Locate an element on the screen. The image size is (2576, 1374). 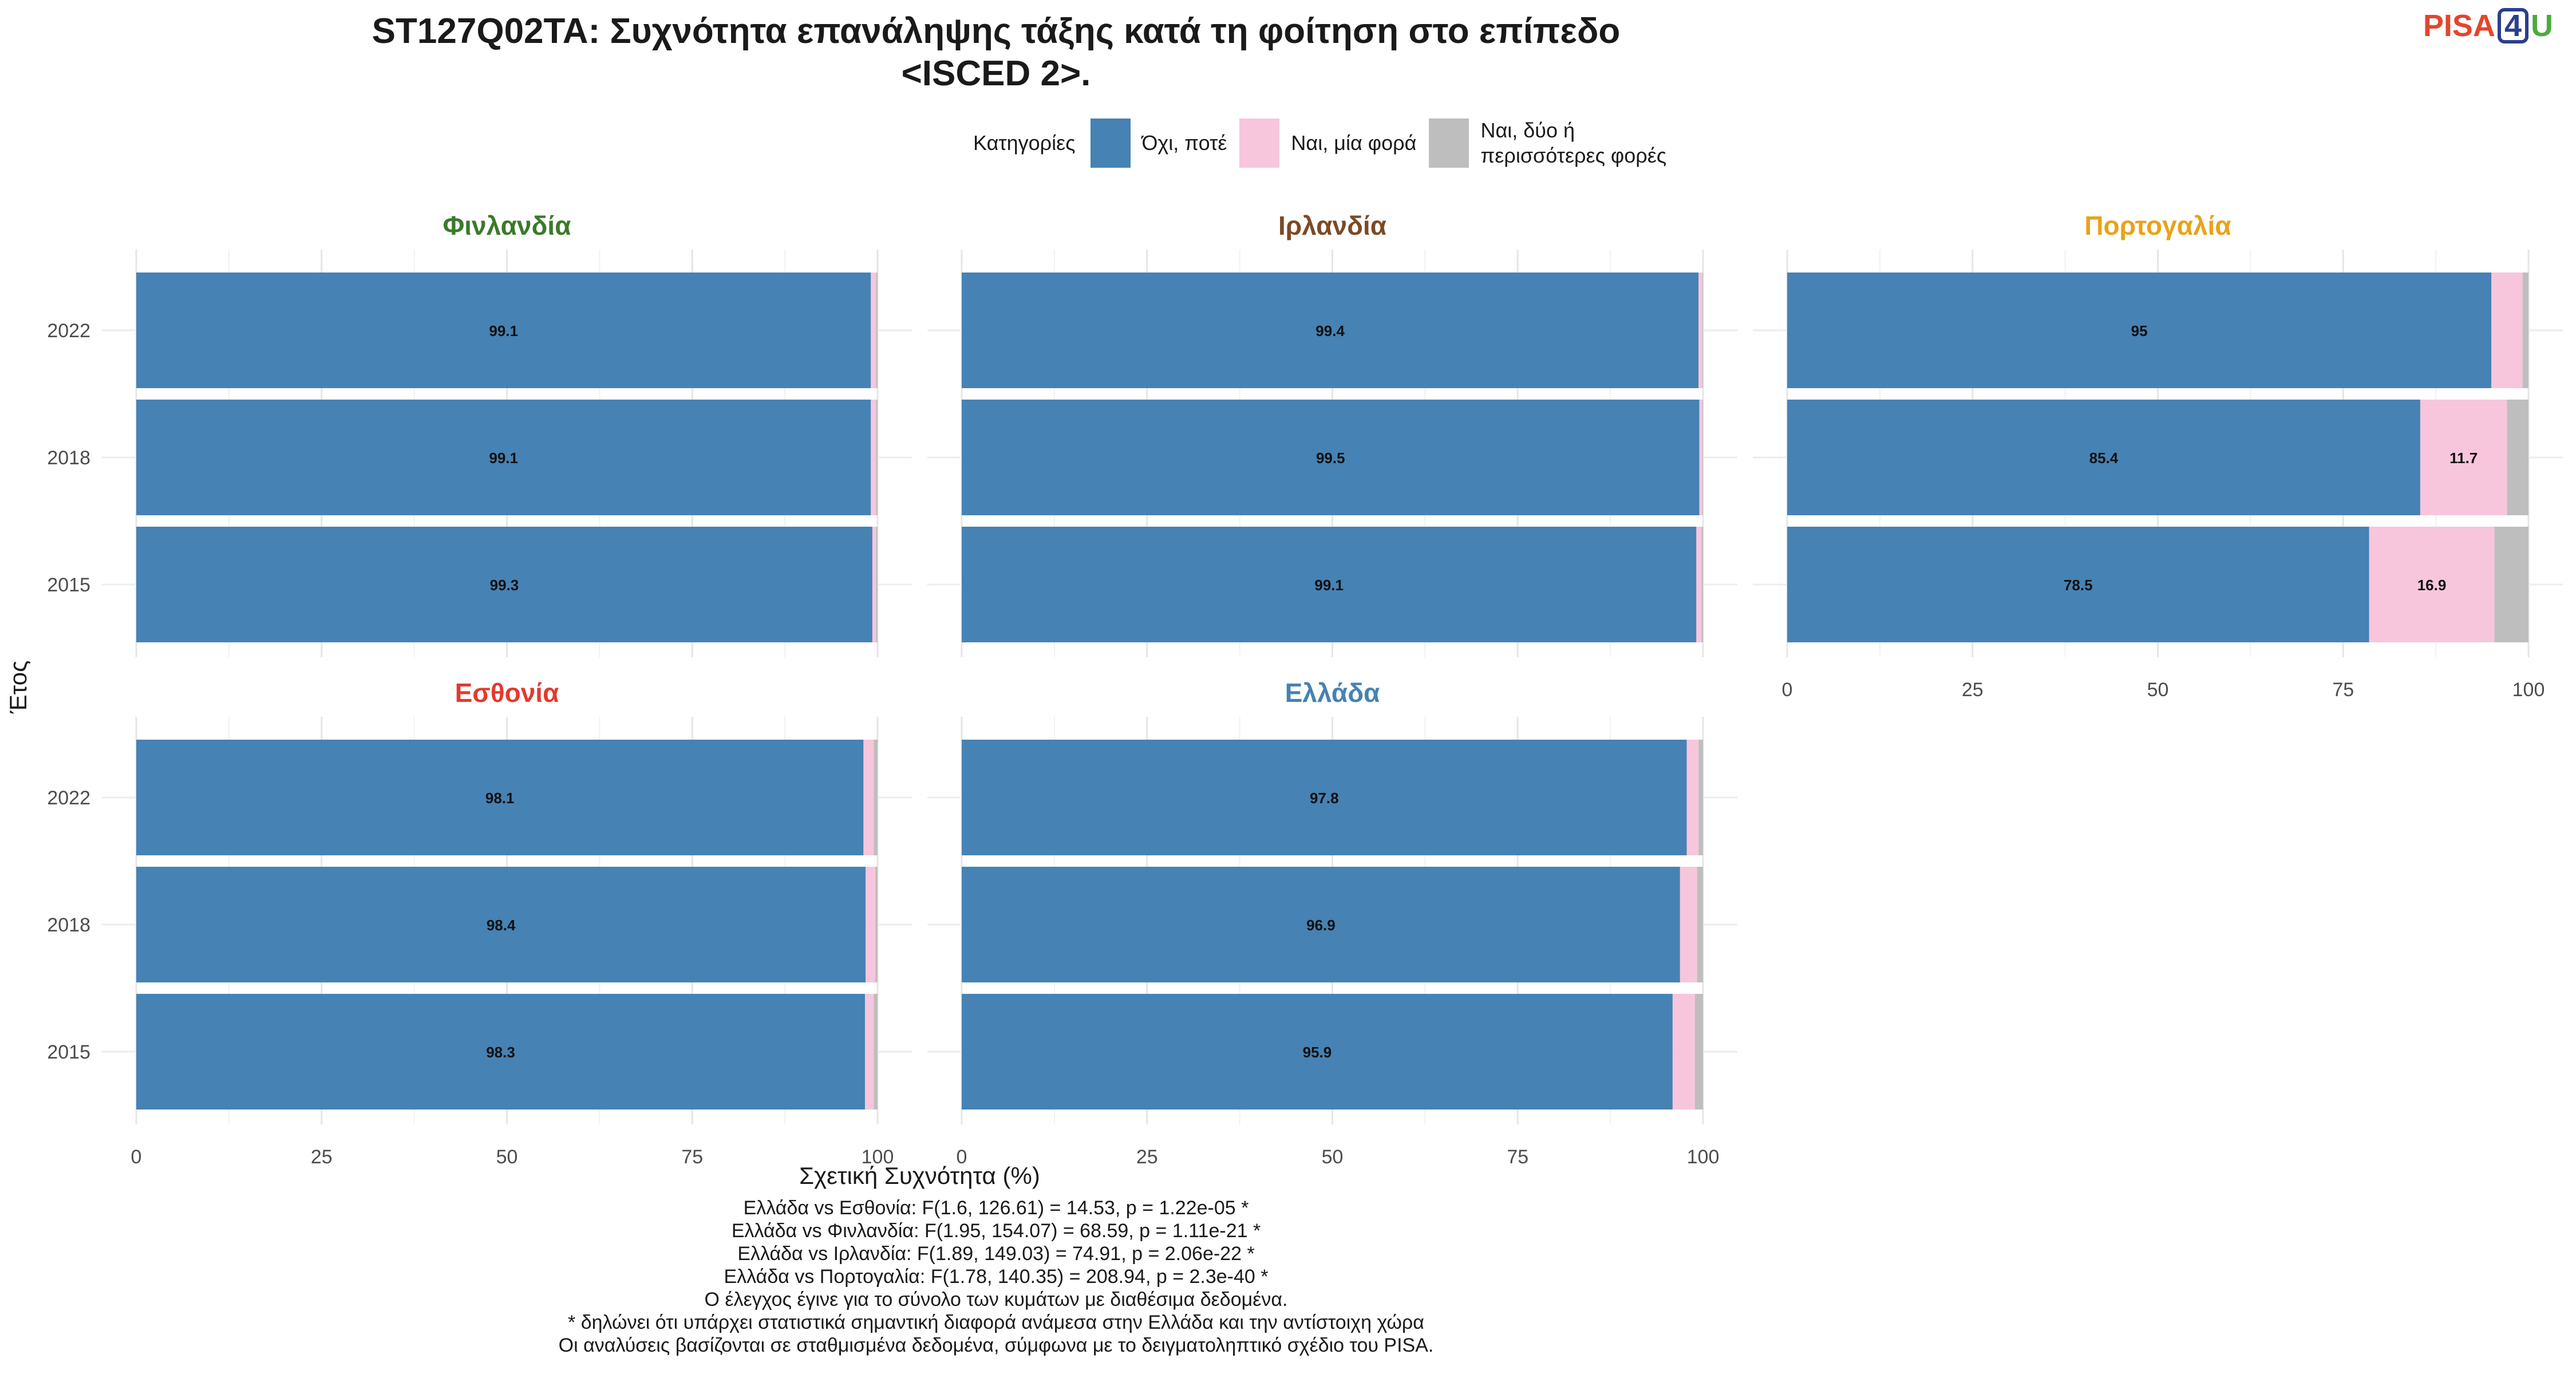
panel-title: Φινλανδία is located at coordinates (507, 226).